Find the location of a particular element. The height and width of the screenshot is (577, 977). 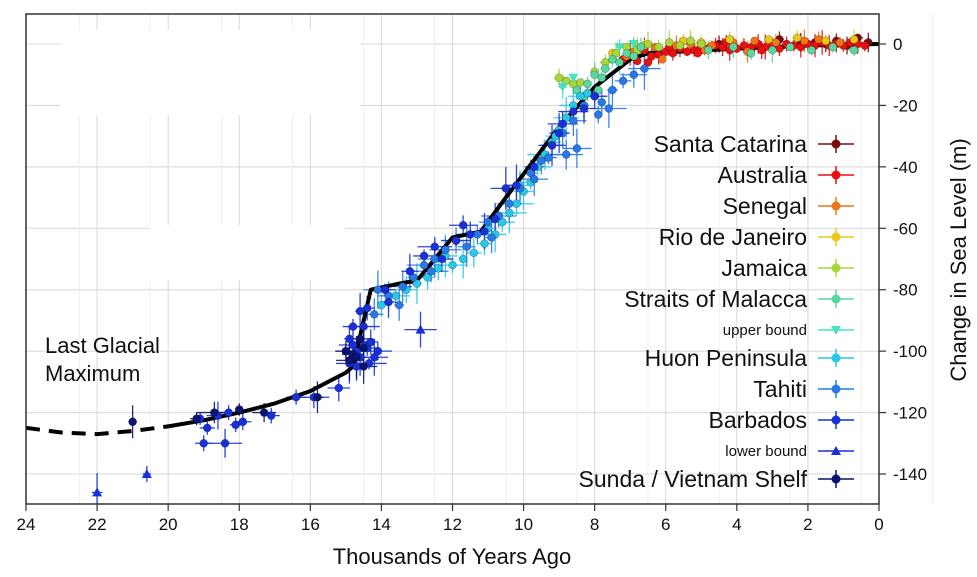

legend-entry: Australia is located at coordinates (786, 175).